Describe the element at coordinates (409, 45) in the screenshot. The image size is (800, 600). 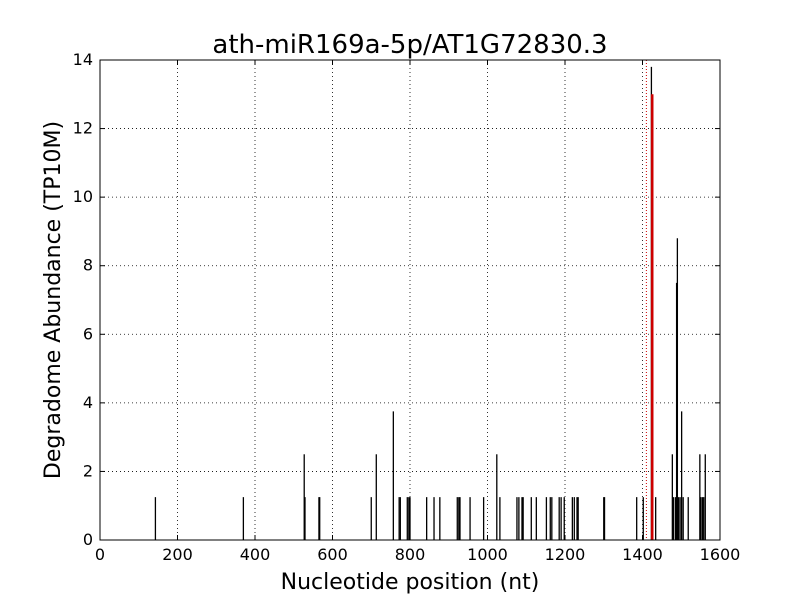
I see `chart-title: ath-miR169a-5p/AT1G72830.3` at that location.